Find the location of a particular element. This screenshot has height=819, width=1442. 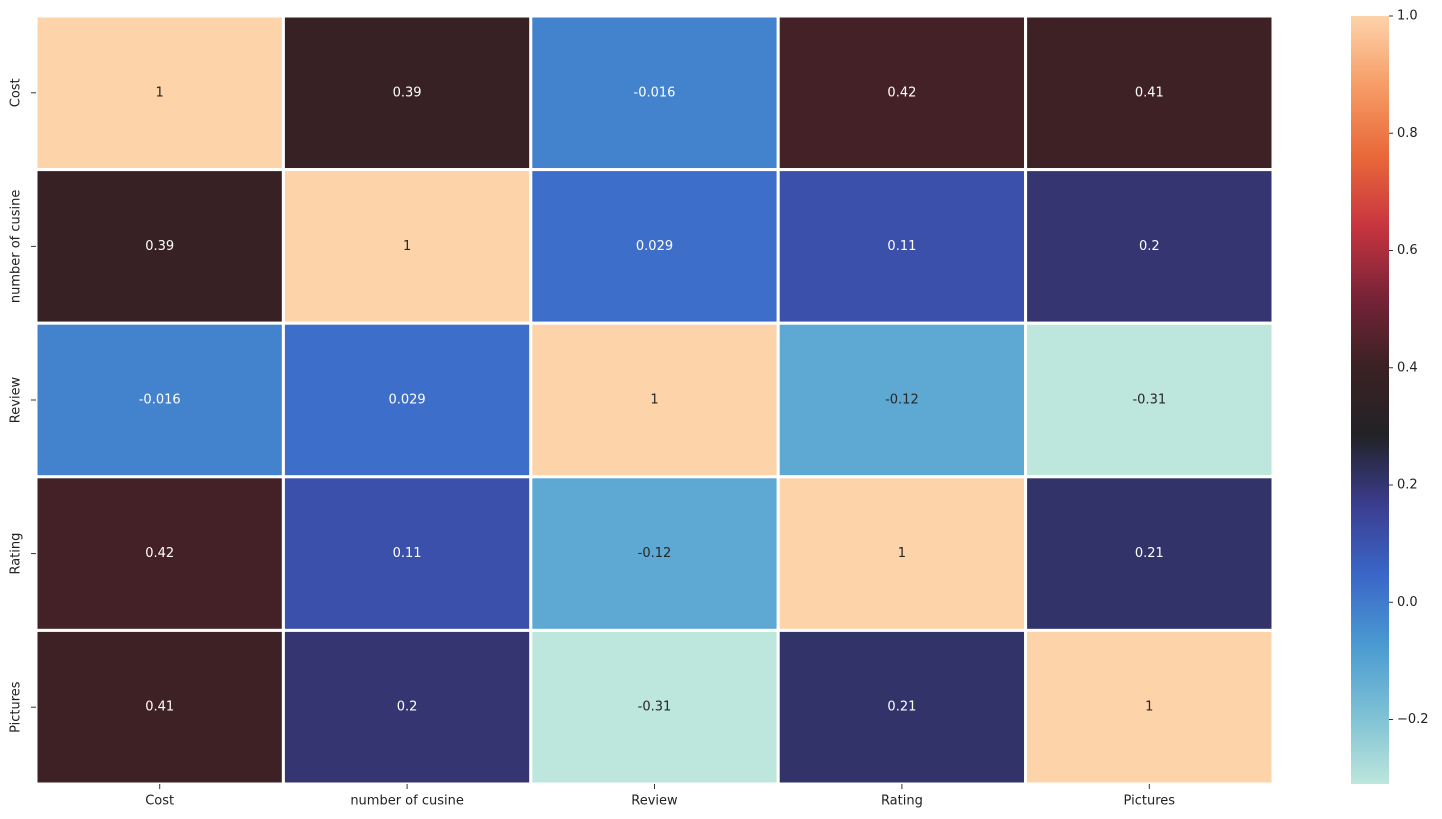

colorbar-tick-label: 0.4 is located at coordinates (1407, 367).